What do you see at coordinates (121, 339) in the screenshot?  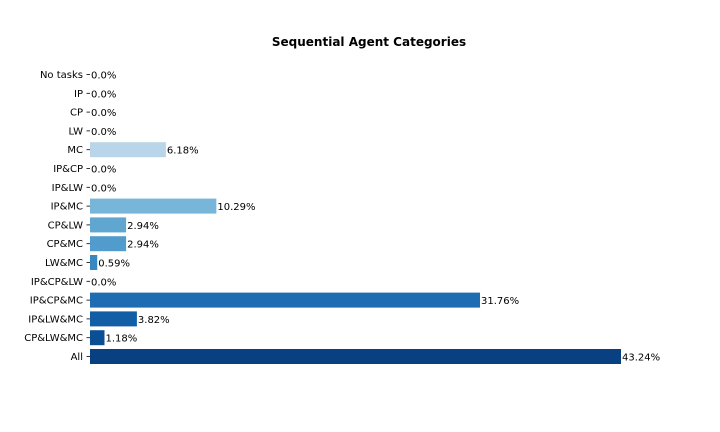 I see `data-label: 1.18%` at bounding box center [121, 339].